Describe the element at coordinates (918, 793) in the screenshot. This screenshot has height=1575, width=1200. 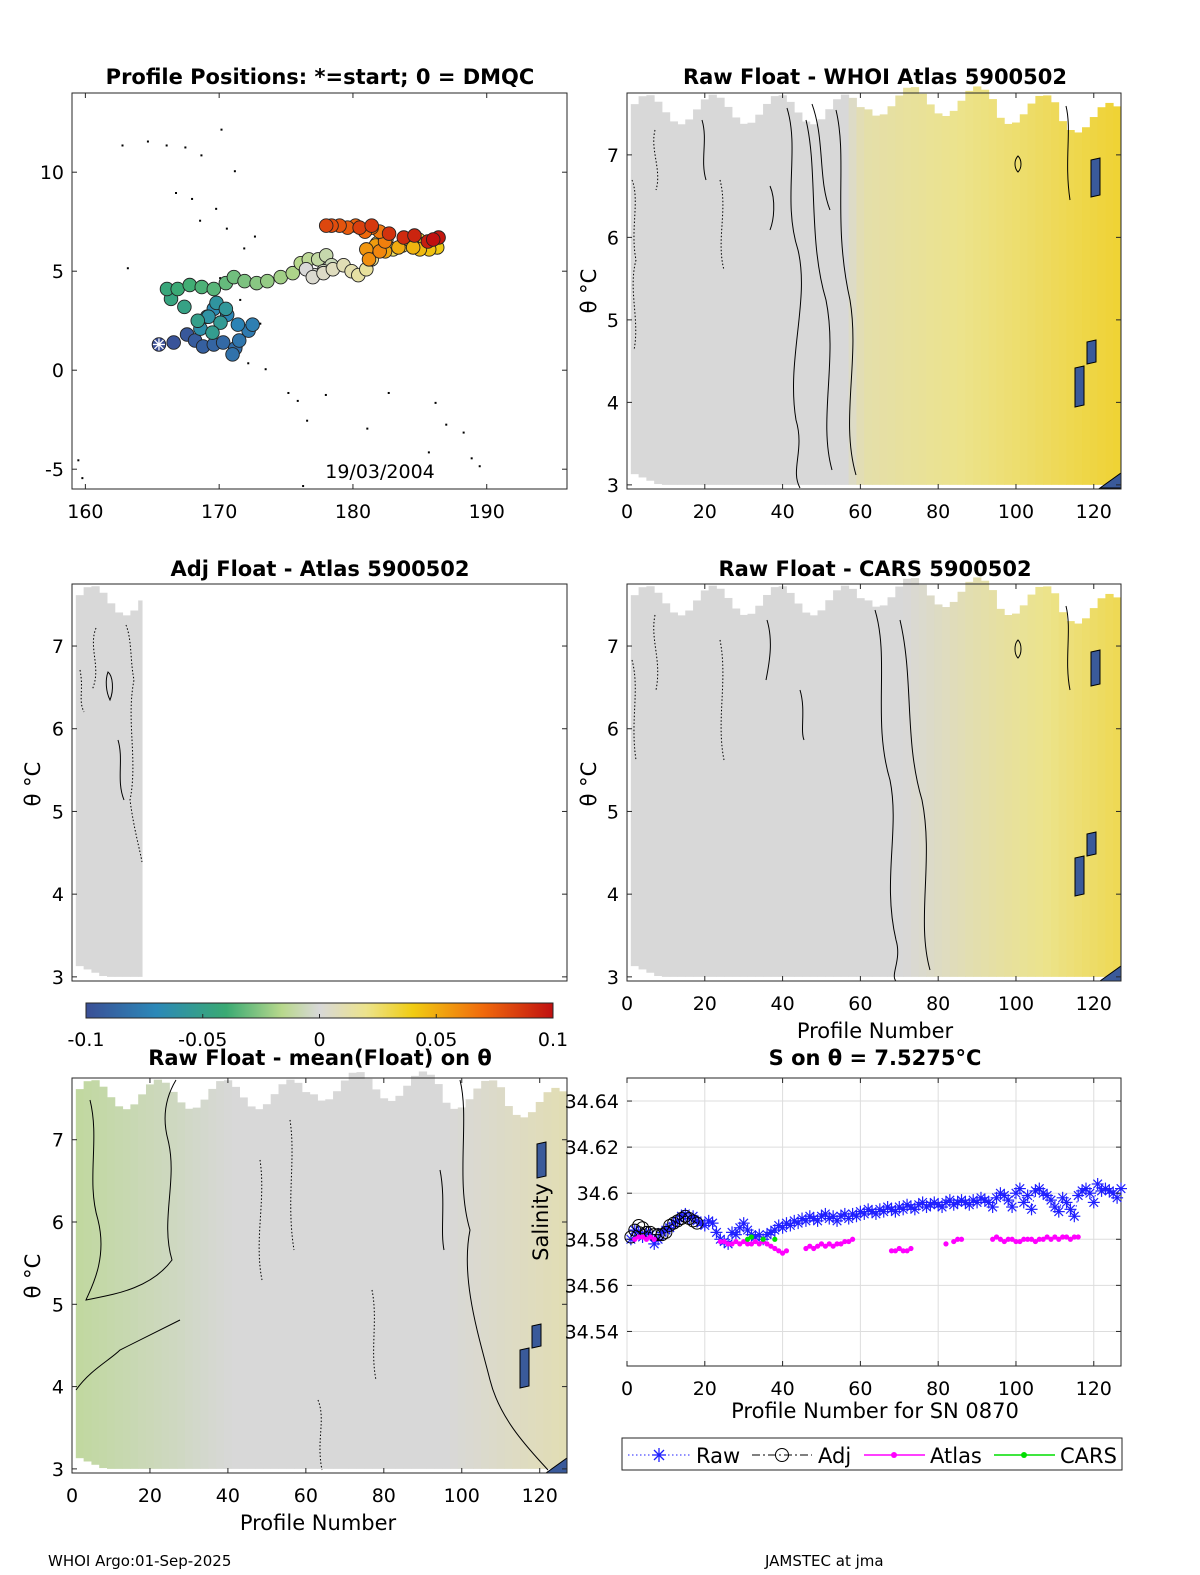
I see `raw-cars-contours` at that location.